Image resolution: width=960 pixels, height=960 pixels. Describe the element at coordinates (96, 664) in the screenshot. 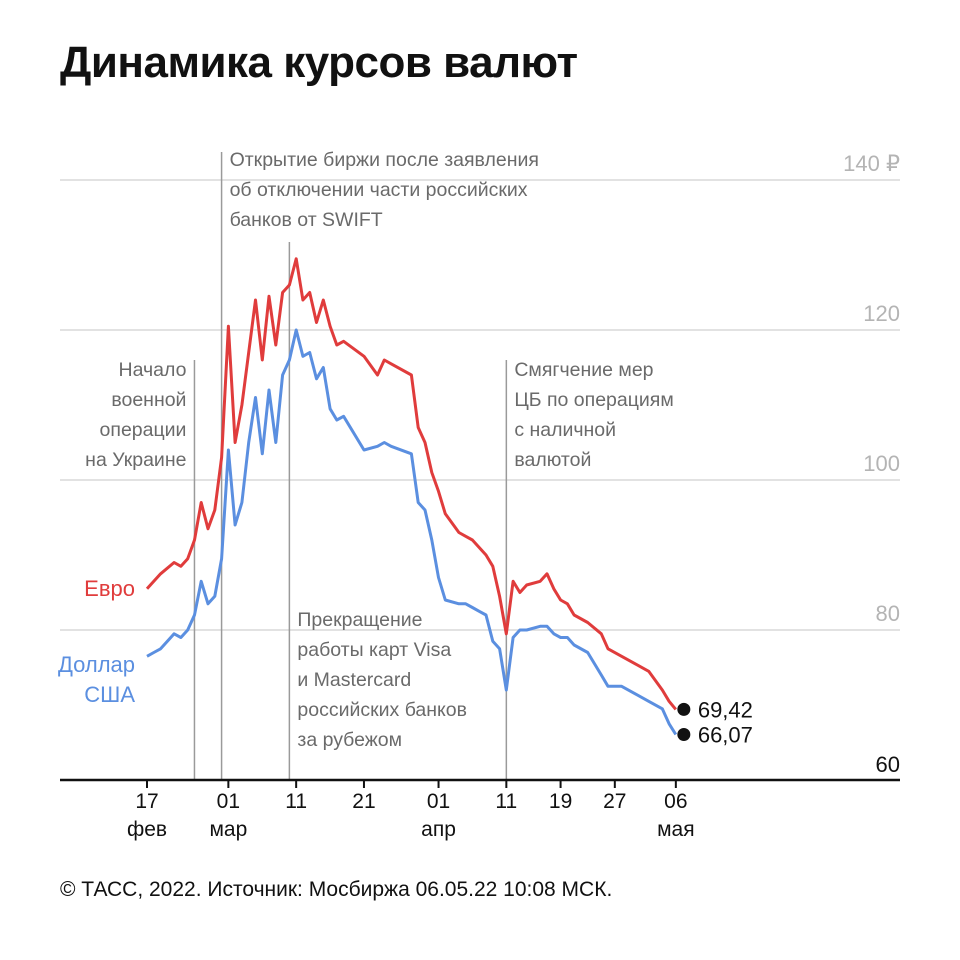

I see `series-name-label: Доллар` at that location.